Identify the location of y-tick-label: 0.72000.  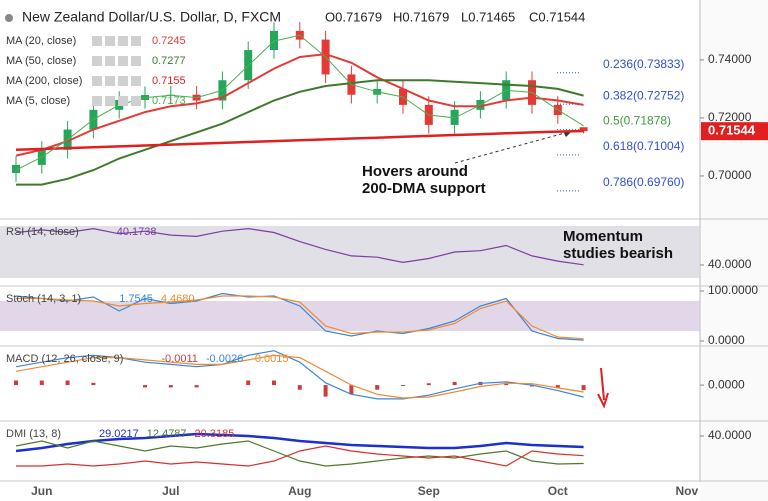
(730, 117).